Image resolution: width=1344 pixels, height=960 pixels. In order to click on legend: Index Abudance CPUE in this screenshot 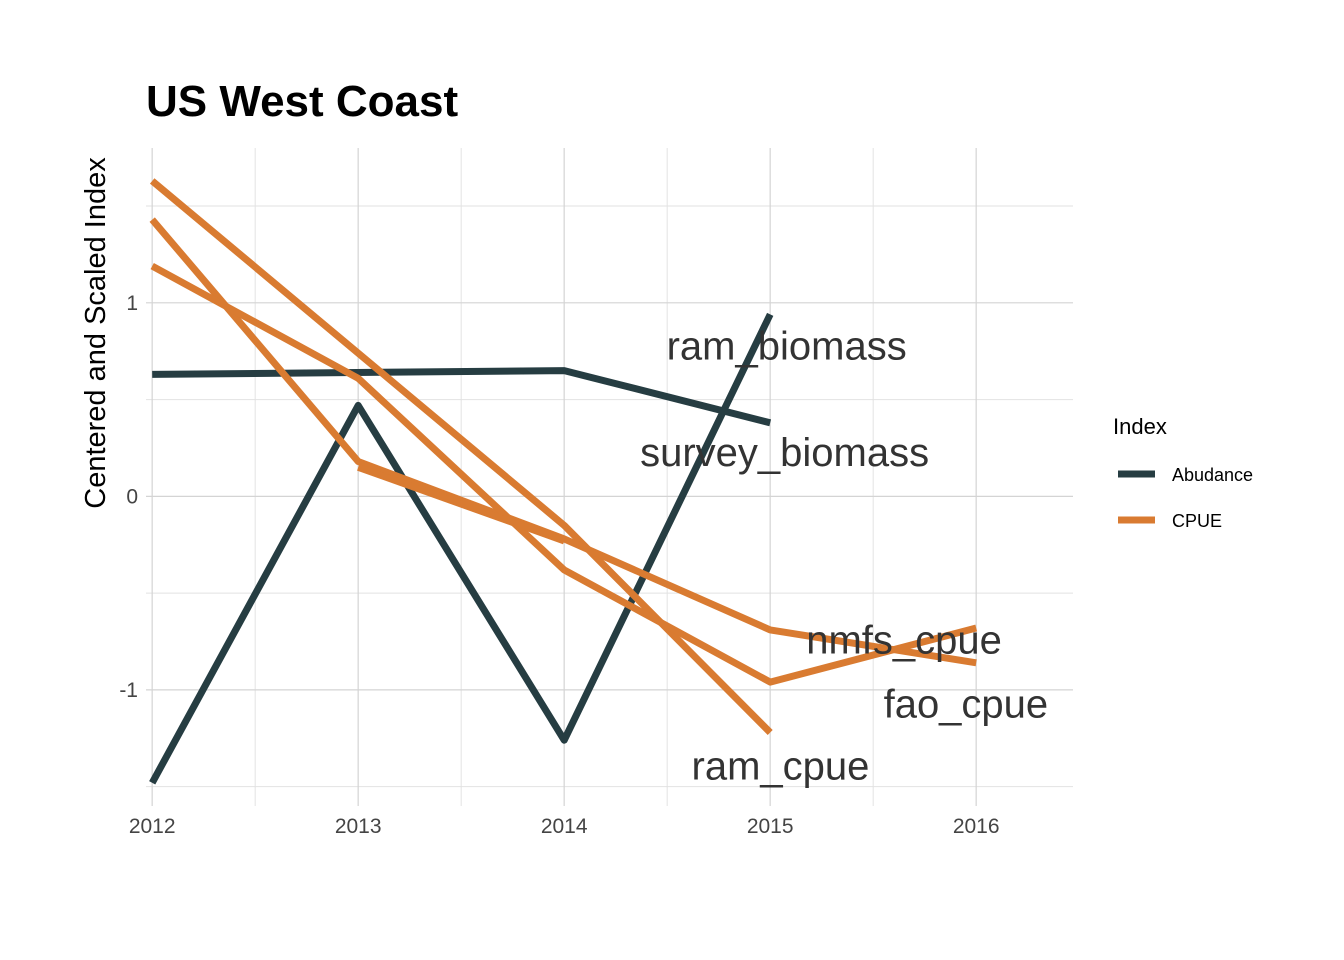, I will do `click(1183, 472)`.